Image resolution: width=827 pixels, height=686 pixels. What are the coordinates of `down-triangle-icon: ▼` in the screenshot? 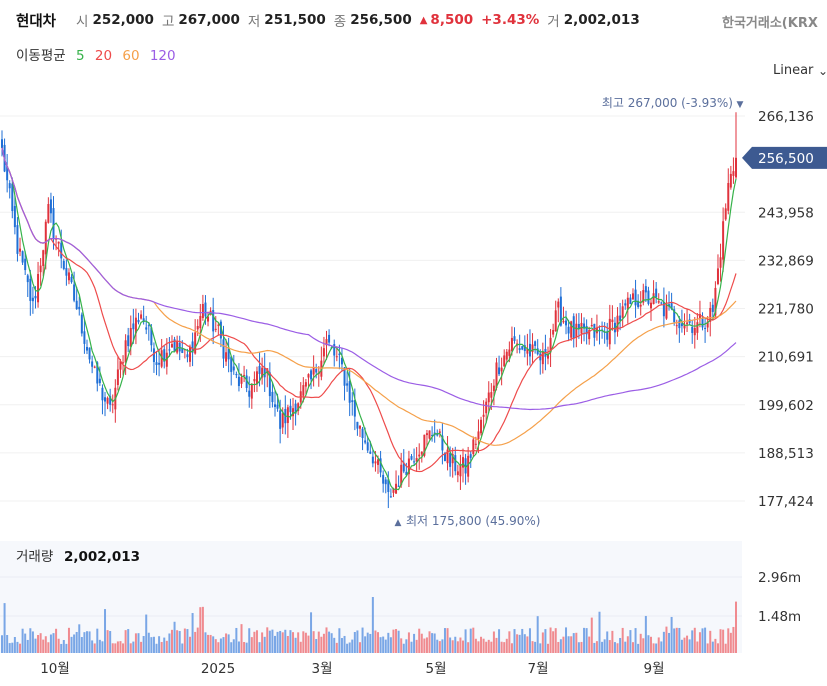 It's located at (740, 105).